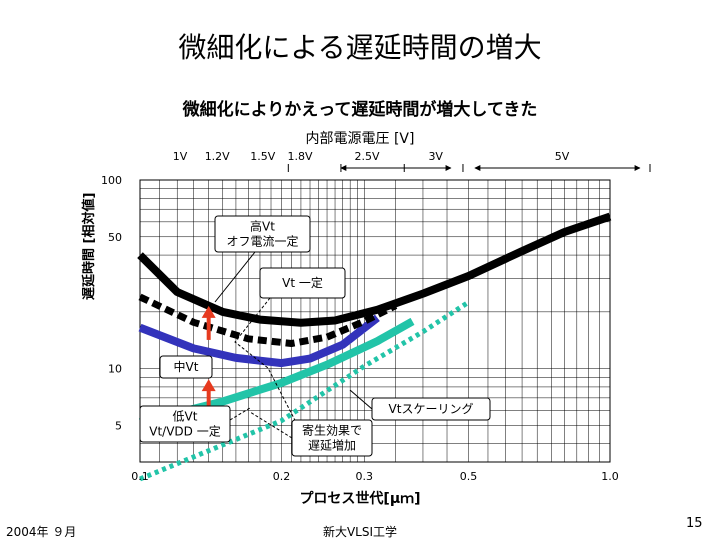 The image size is (720, 540). What do you see at coordinates (360, 47) in the screenshot?
I see `slide-title: 微細化による遅延時間の増大` at bounding box center [360, 47].